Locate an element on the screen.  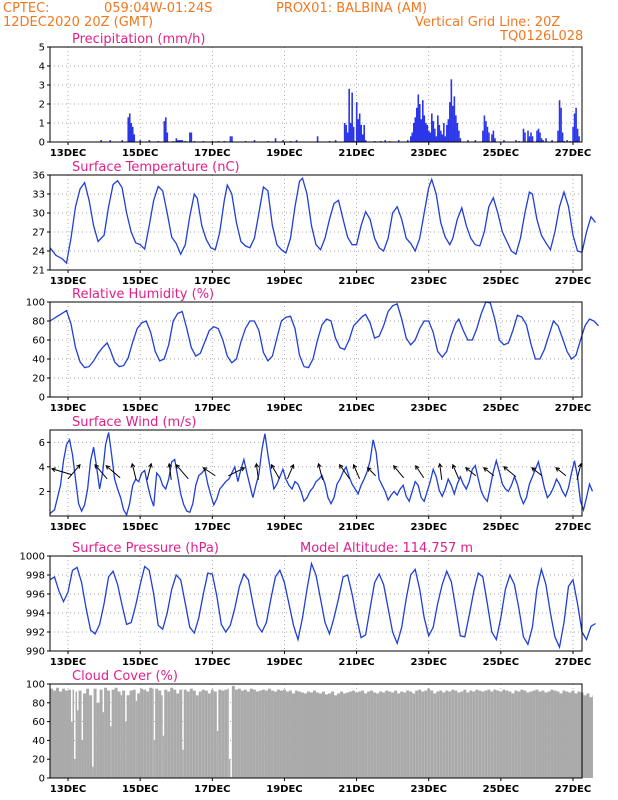
header-run: 12DEC2020 20Z (GMT) is located at coordinates (78, 22).